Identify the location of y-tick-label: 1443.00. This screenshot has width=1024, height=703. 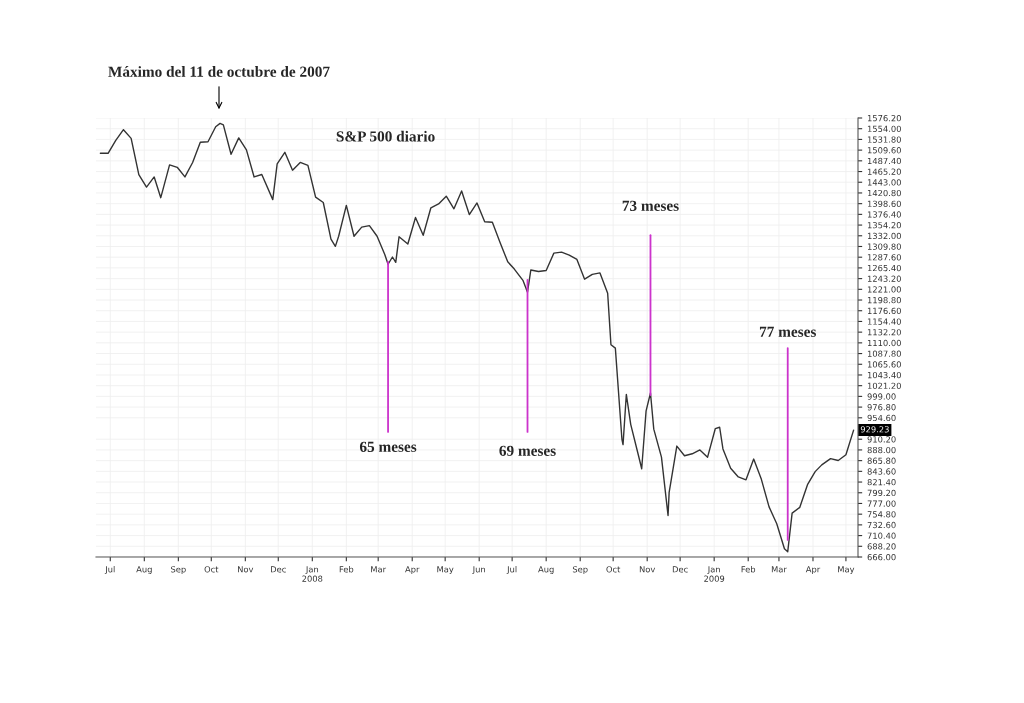
(884, 182).